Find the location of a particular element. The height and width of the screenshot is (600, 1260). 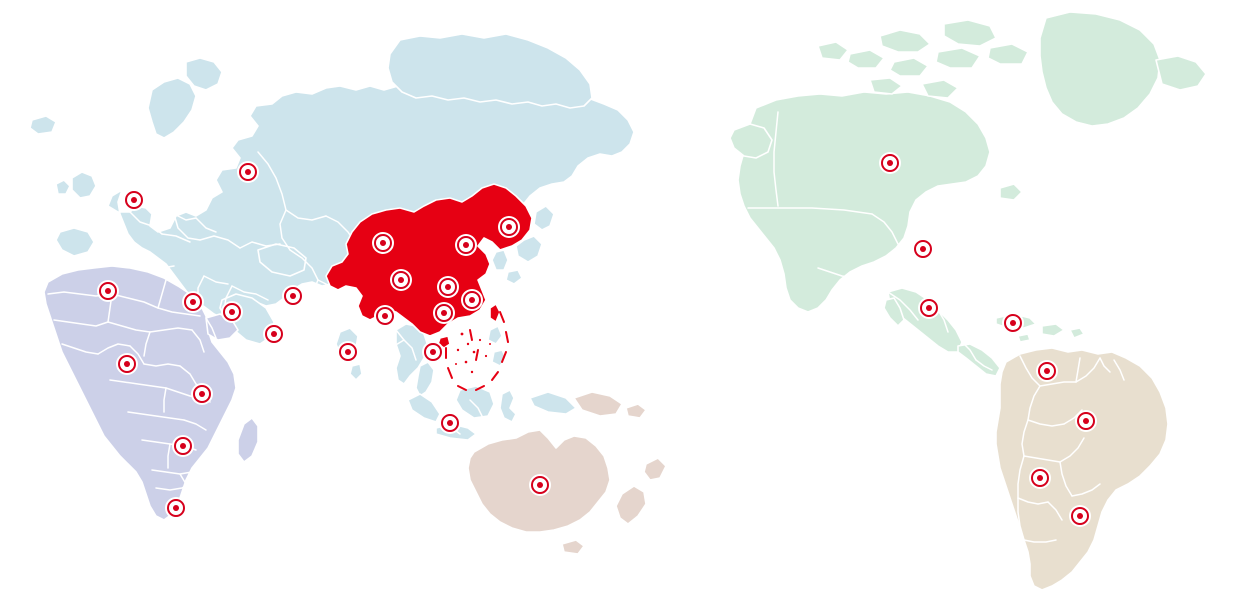

north-america-borders is located at coordinates (870, 241).